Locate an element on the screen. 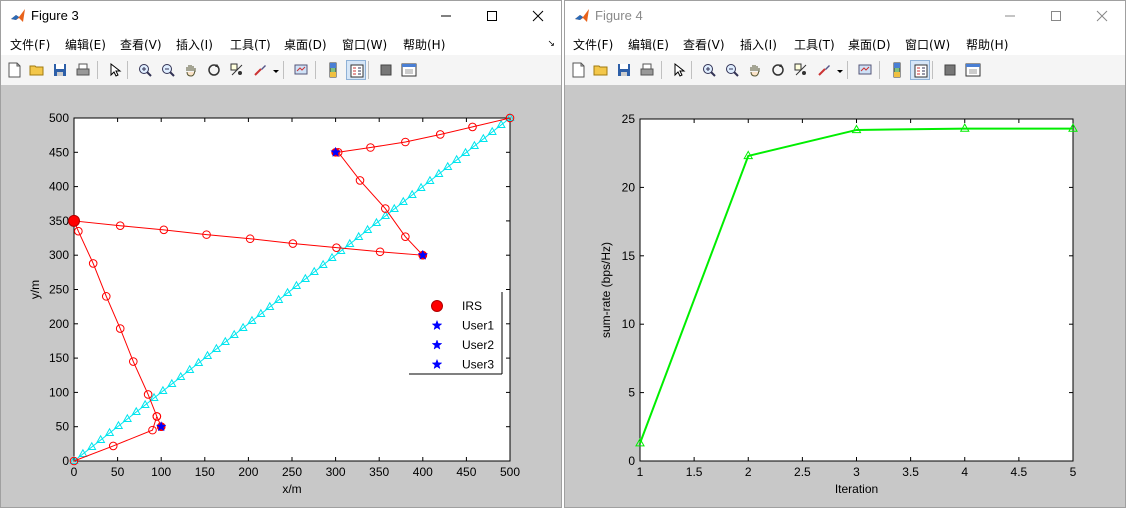 This screenshot has width=1126, height=508. hide-plot-tools-icon is located at coordinates (386, 70).